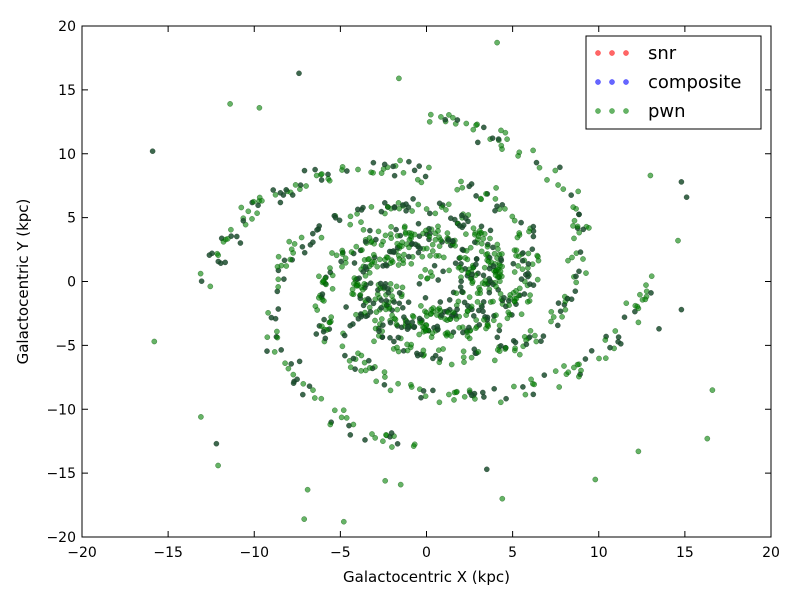  I want to click on legend-marker-snr, so click(598, 53).